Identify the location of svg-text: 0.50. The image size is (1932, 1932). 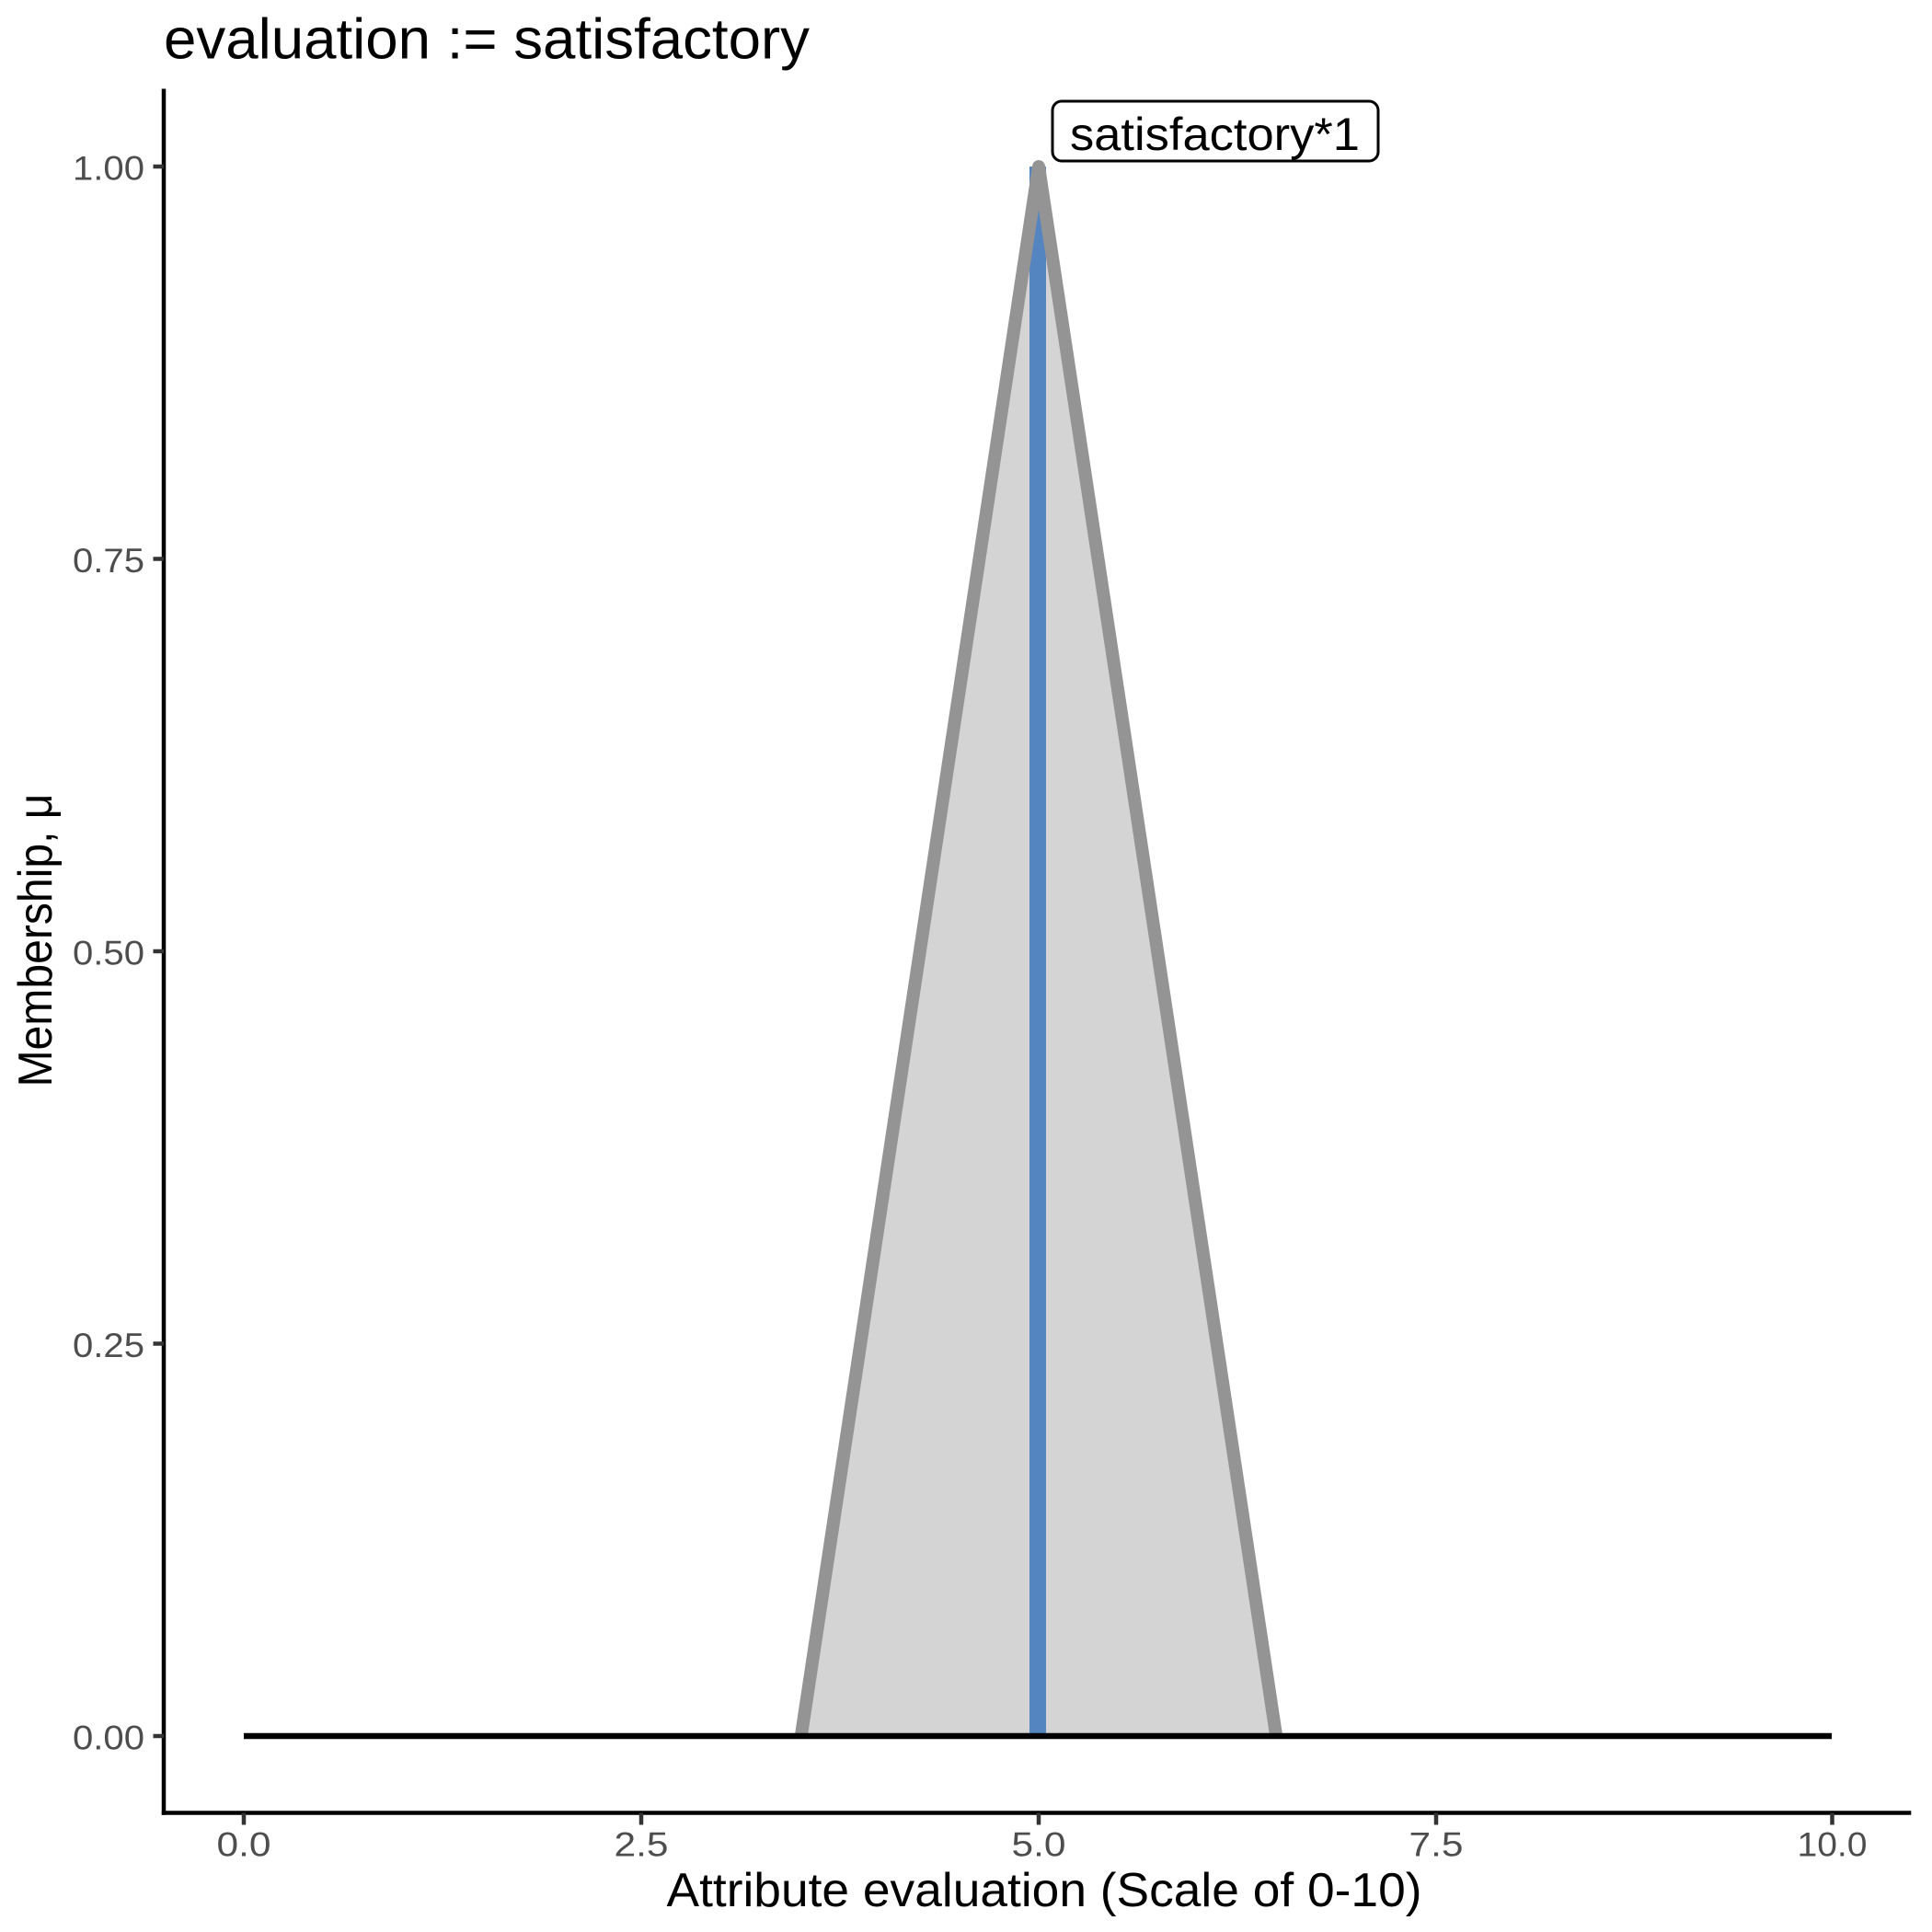
(108, 953).